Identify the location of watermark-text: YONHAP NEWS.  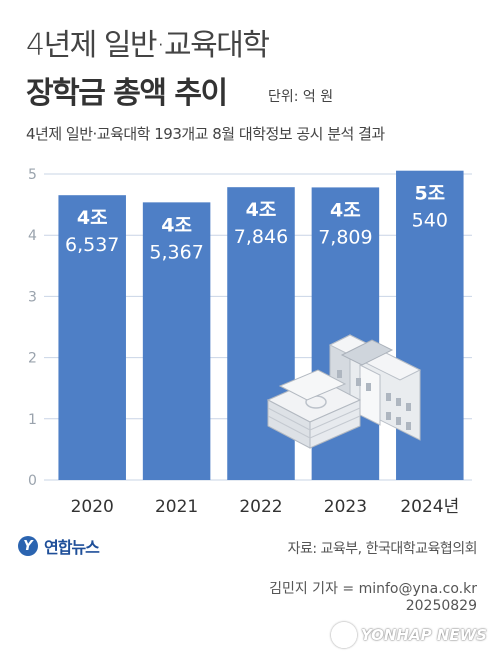
(423, 635).